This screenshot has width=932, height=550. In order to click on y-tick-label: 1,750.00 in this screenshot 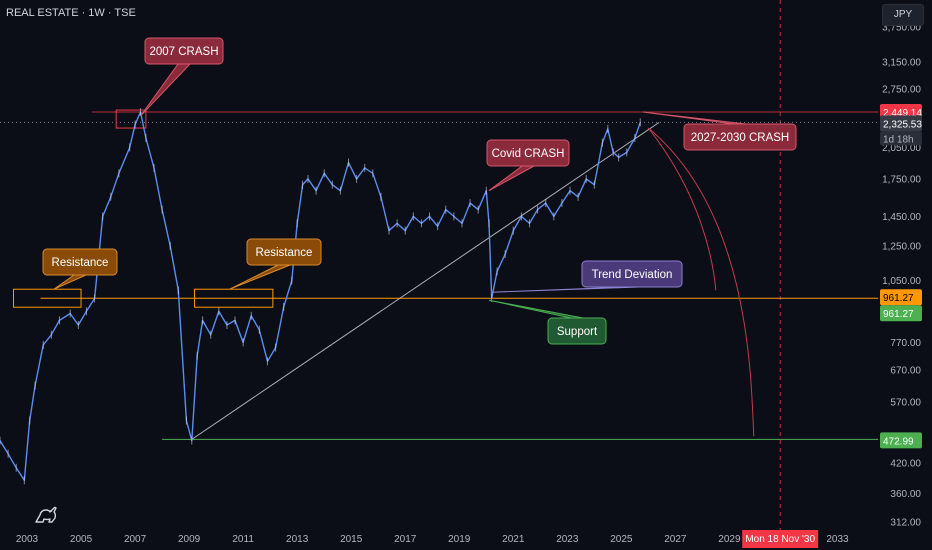, I will do `click(901, 179)`.